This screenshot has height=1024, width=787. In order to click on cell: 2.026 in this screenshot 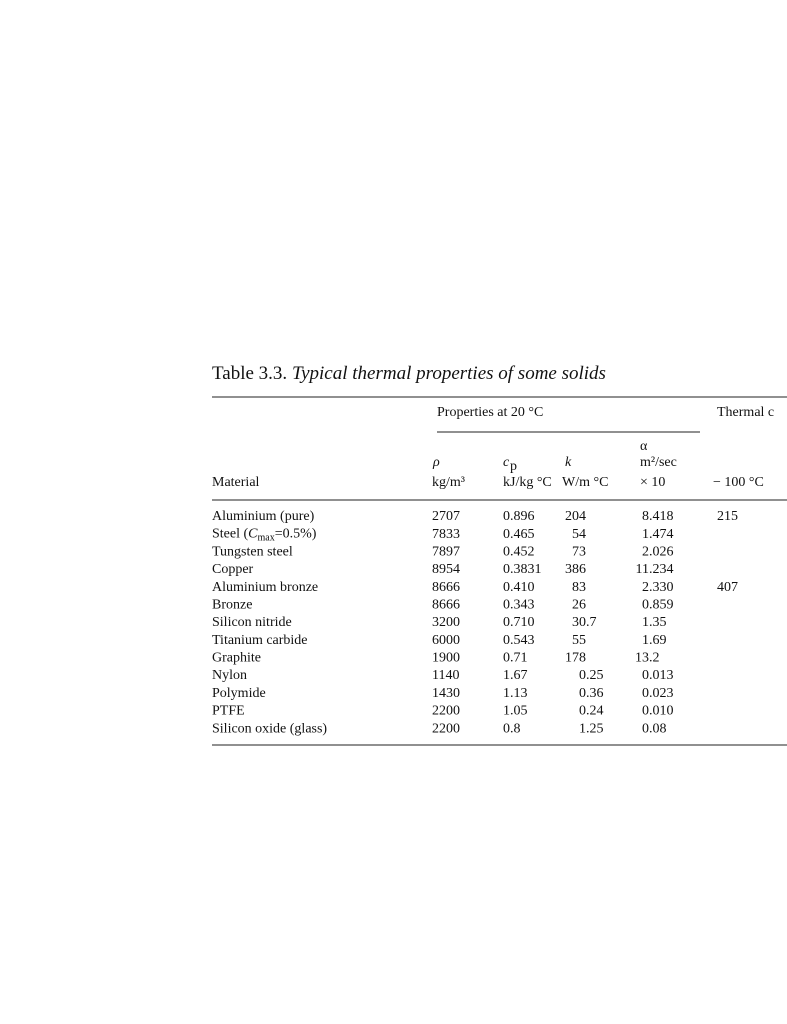, I will do `click(658, 552)`.